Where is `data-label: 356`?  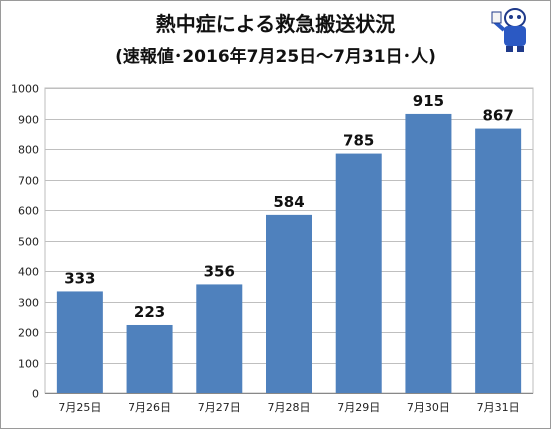
data-label: 356 is located at coordinates (219, 271).